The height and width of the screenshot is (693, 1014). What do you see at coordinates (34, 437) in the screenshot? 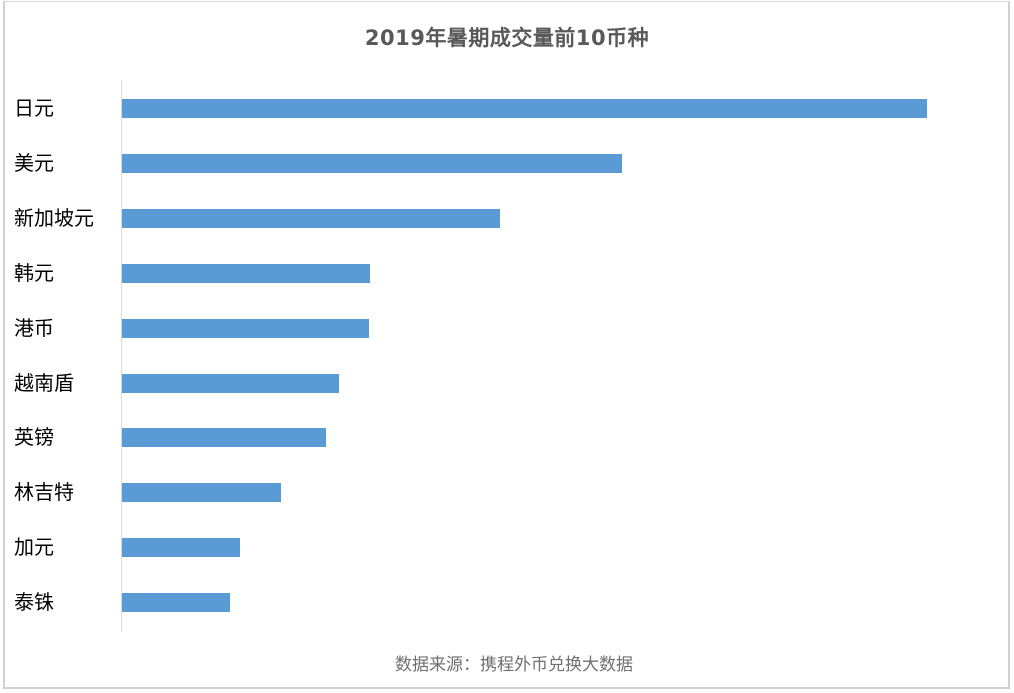
I see `category-label: 英镑` at bounding box center [34, 437].